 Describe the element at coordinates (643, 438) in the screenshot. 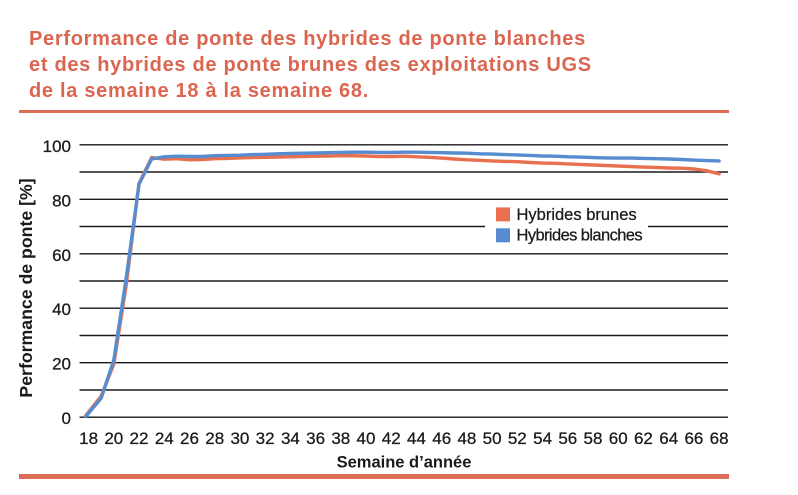

I see `svg-text: 62` at that location.